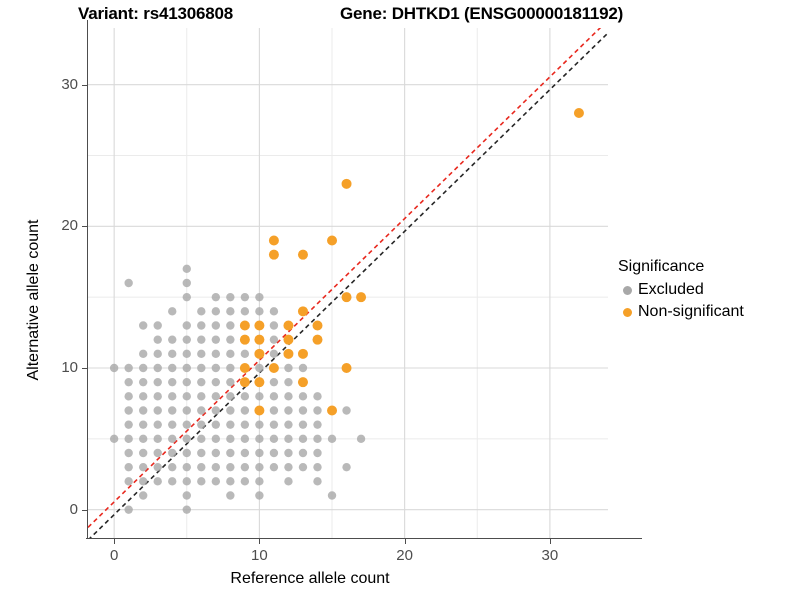  What do you see at coordinates (310, 578) in the screenshot?
I see `x-axis-title: Reference allele count` at bounding box center [310, 578].